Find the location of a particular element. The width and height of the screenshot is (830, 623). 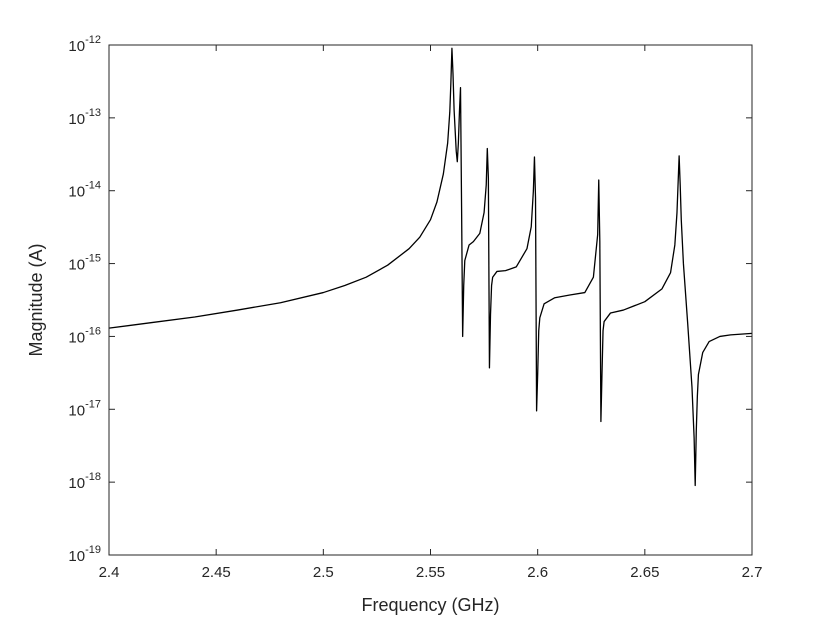

x-tick-label: 2.7 is located at coordinates (752, 572).